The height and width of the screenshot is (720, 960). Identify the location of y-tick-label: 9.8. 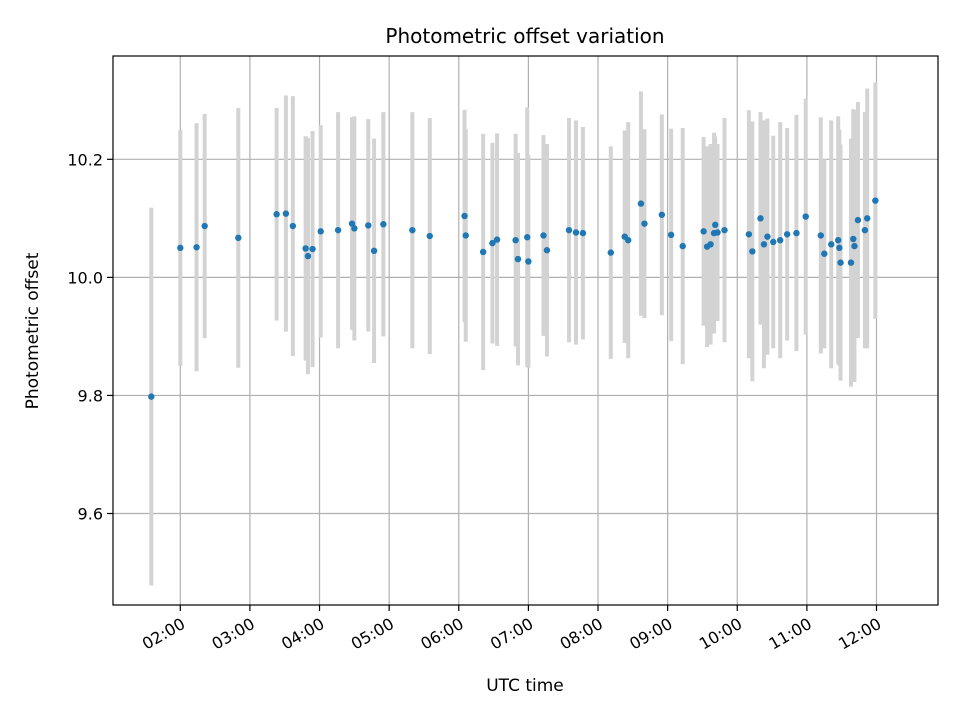
(90, 395).